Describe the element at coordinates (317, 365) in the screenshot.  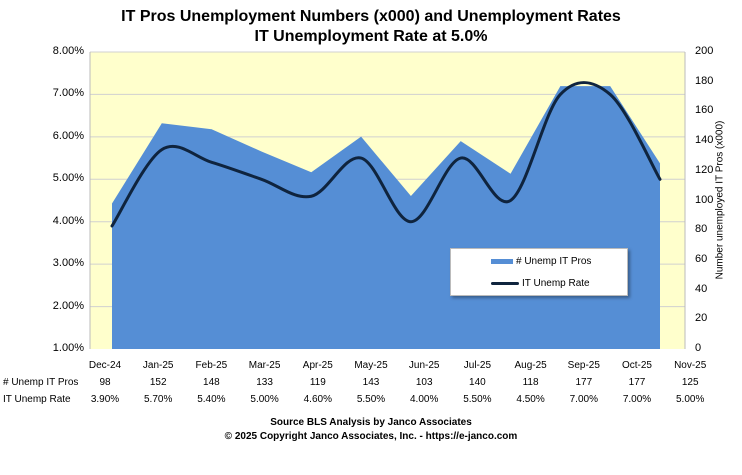
I see `category-label: Apr-25` at that location.